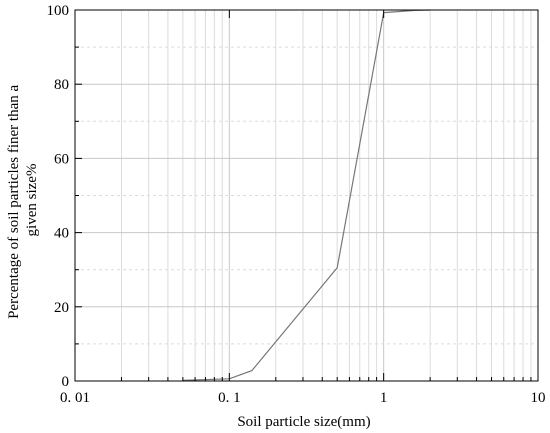  Describe the element at coordinates (384, 398) in the screenshot. I see `x-tick-label: 1` at that location.